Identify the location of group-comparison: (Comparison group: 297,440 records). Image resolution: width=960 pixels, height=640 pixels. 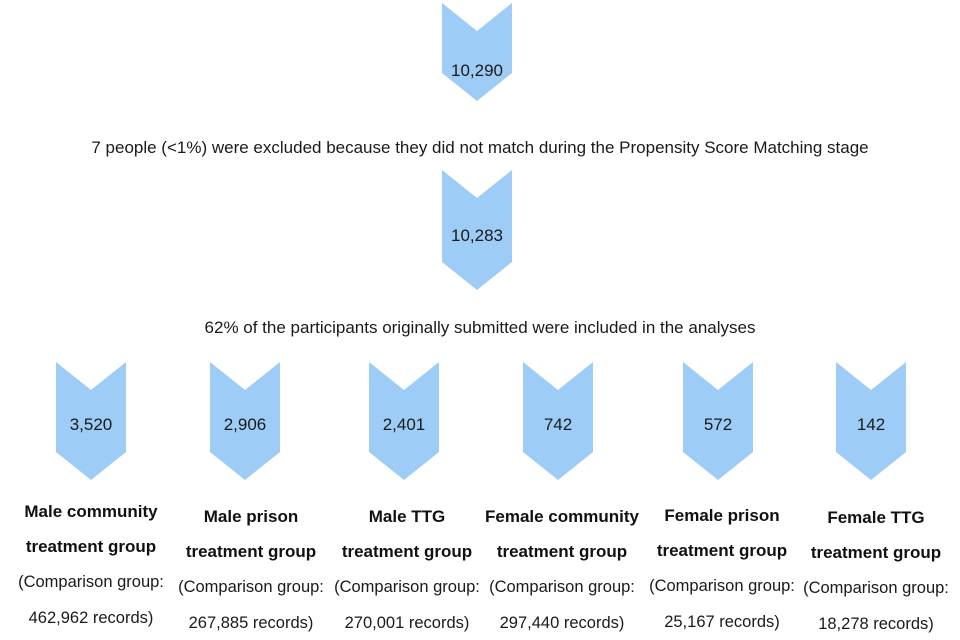
(562, 605).